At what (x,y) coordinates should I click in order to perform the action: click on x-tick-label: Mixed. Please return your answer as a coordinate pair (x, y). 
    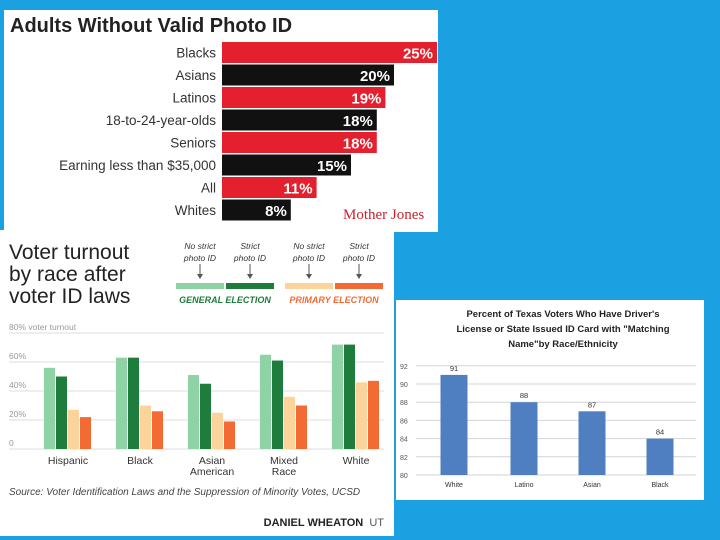
    Looking at the image, I should click on (284, 461).